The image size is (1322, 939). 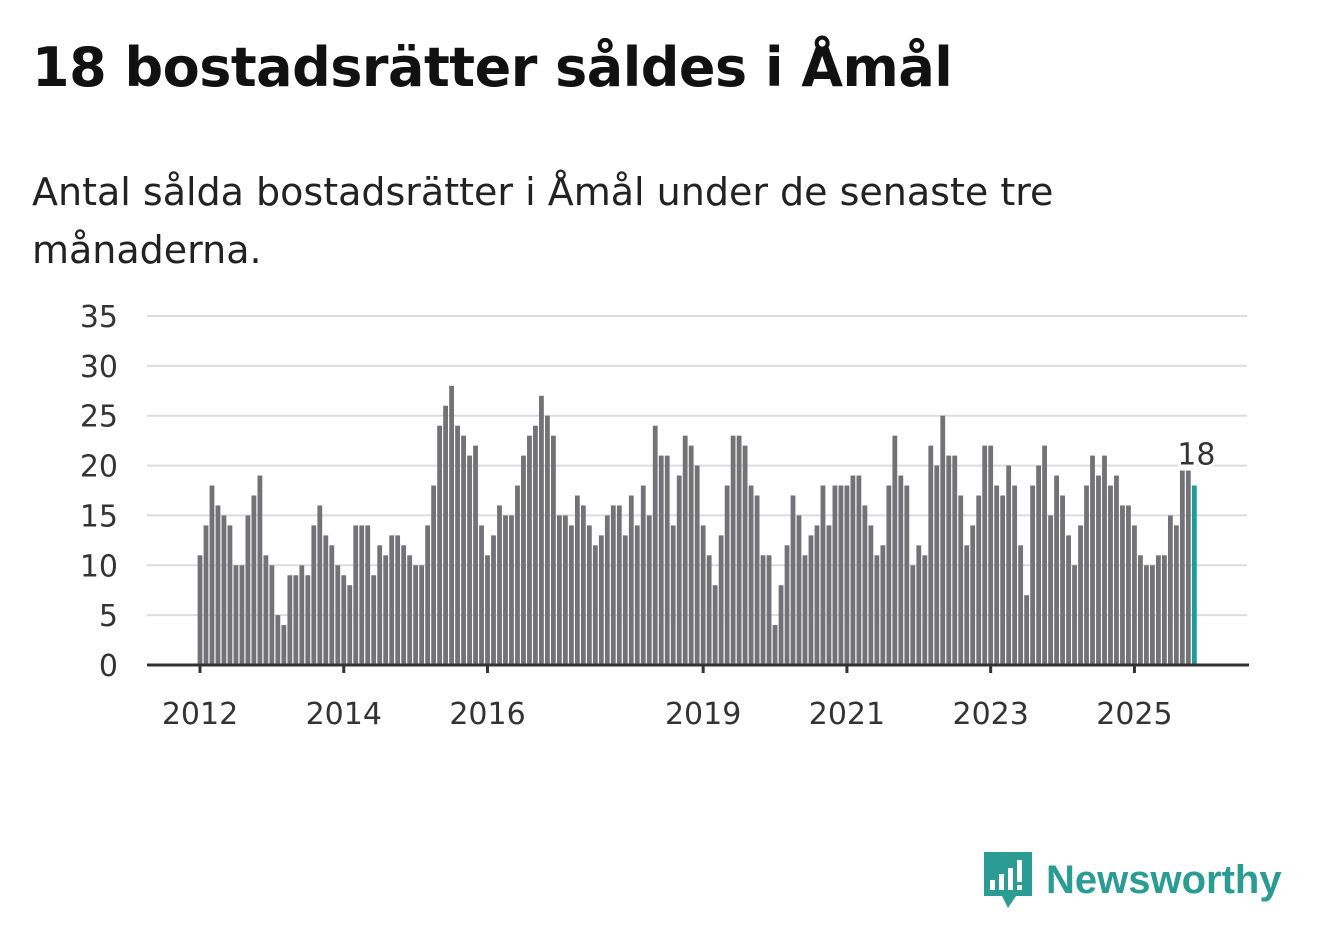 What do you see at coordinates (99, 317) in the screenshot?
I see `y-tick-label: 35` at bounding box center [99, 317].